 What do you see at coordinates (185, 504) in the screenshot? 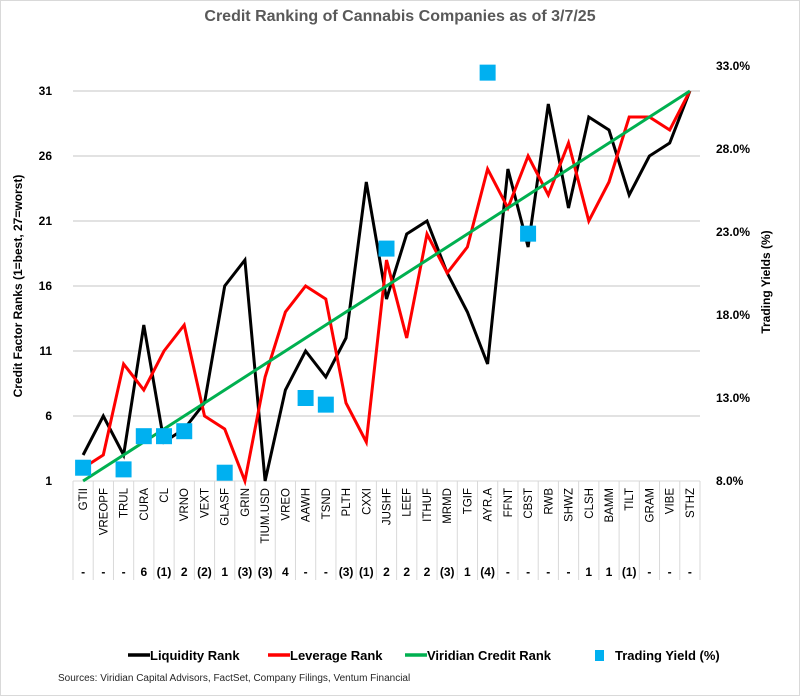
I see `category-label: VRNO` at bounding box center [185, 504].